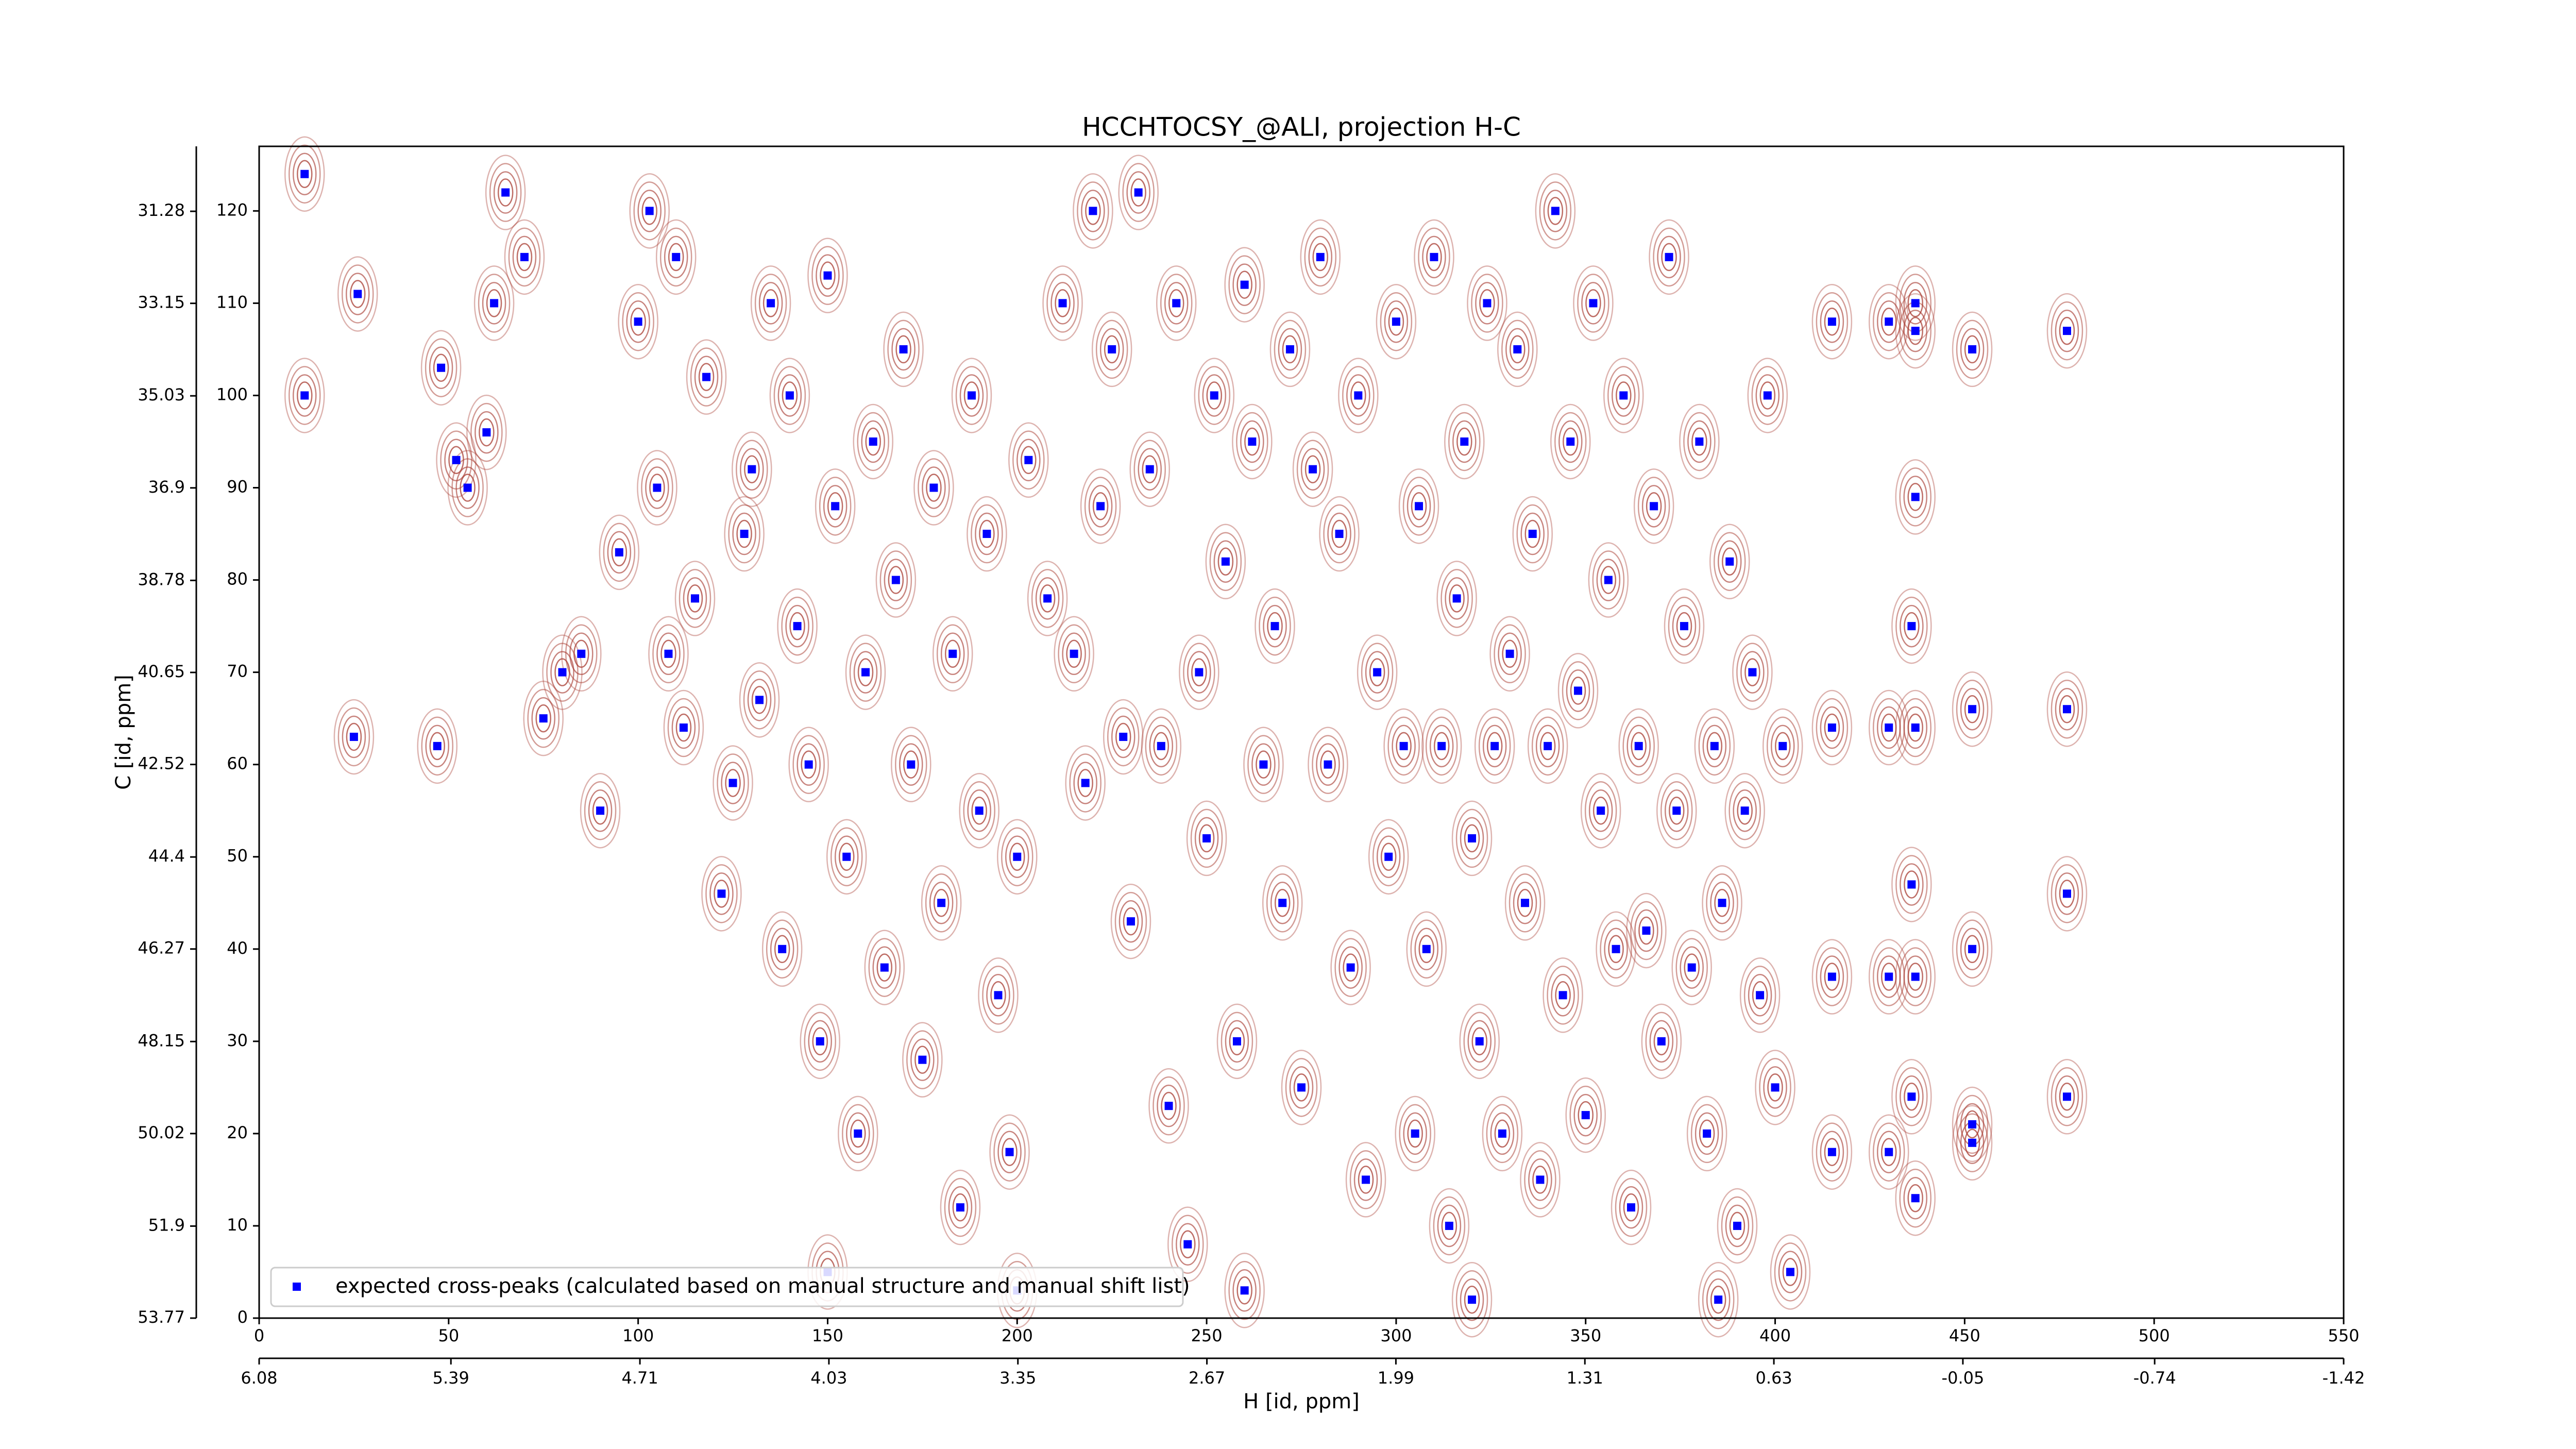  I want to click on y2-tick-label: 40.65, so click(161, 671).